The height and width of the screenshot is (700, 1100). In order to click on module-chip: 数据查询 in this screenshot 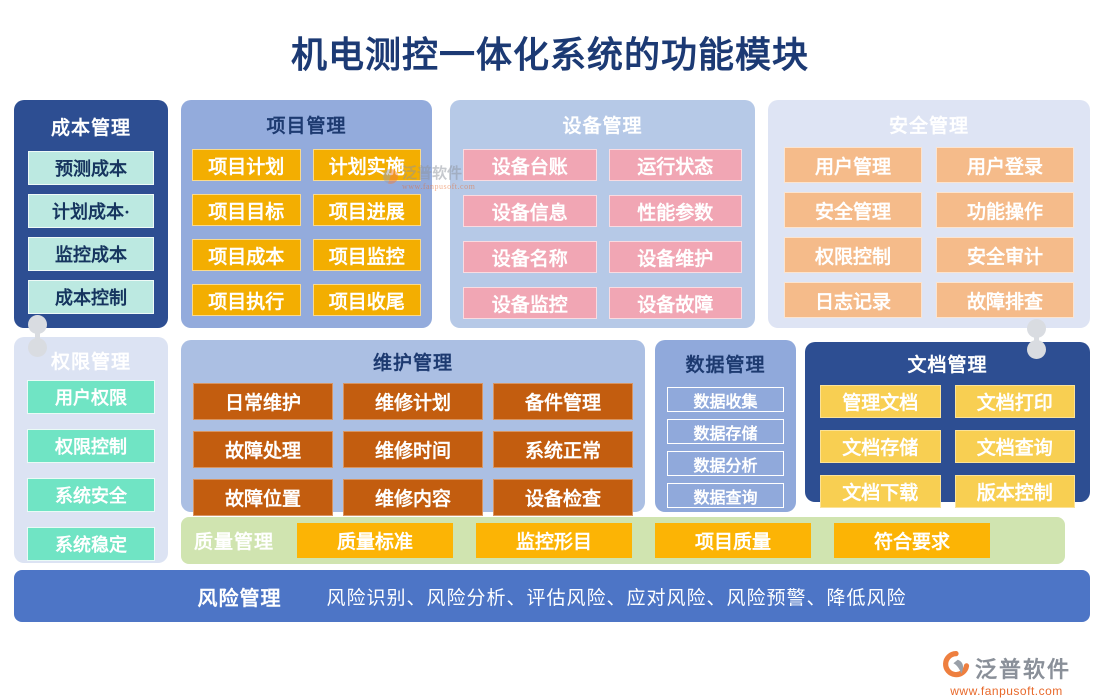, I will do `click(725, 495)`.